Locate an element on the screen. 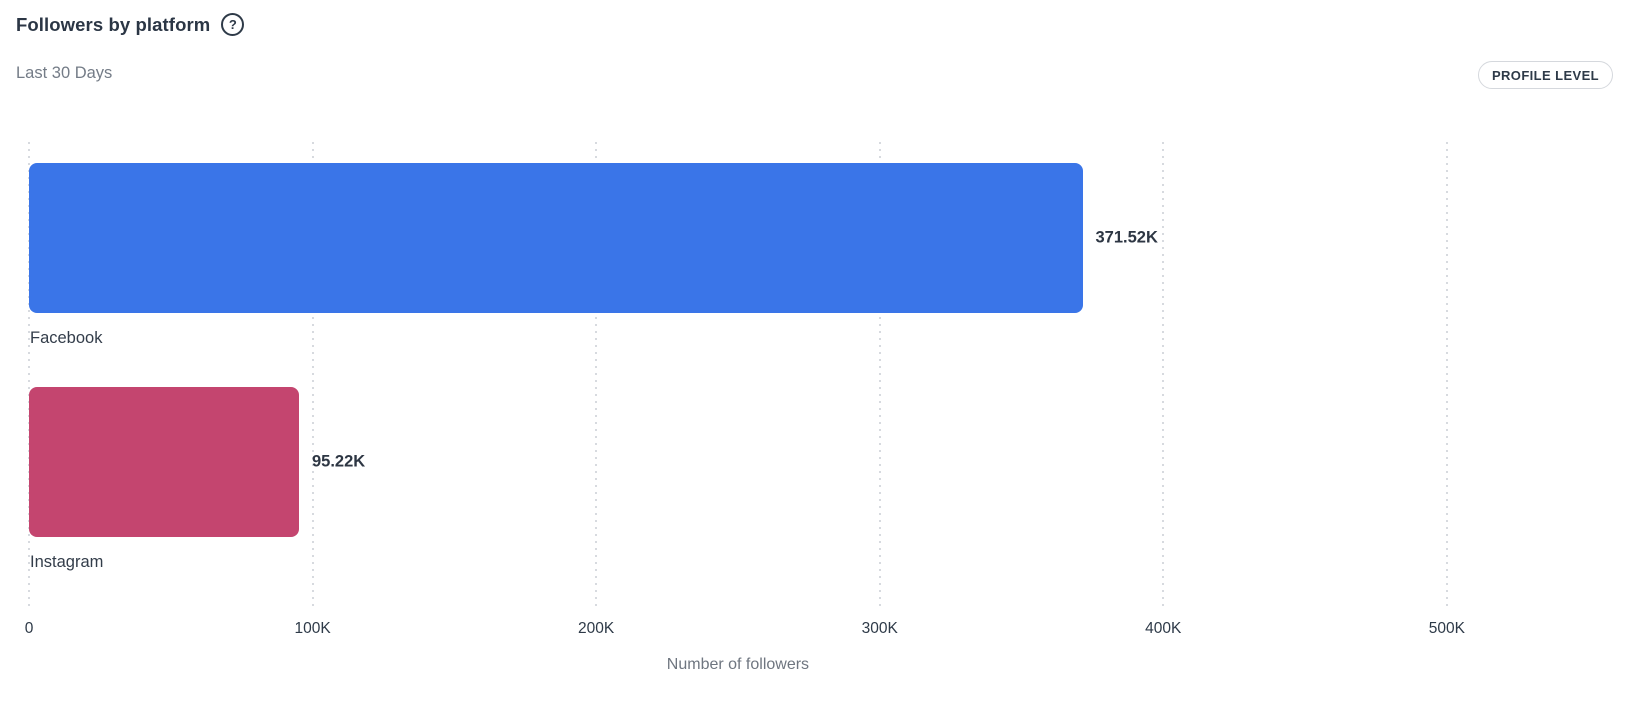  chart-header: Followers by platform ? is located at coordinates (130, 24).